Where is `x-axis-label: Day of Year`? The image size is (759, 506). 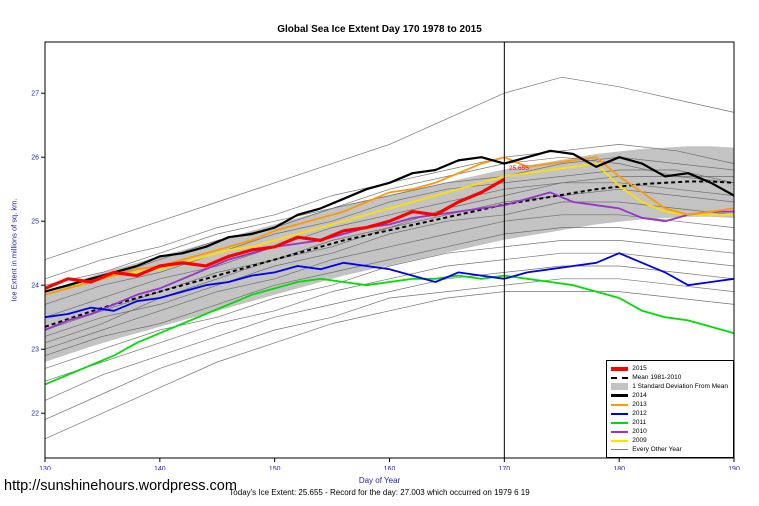
x-axis-label: Day of Year is located at coordinates (379, 480).